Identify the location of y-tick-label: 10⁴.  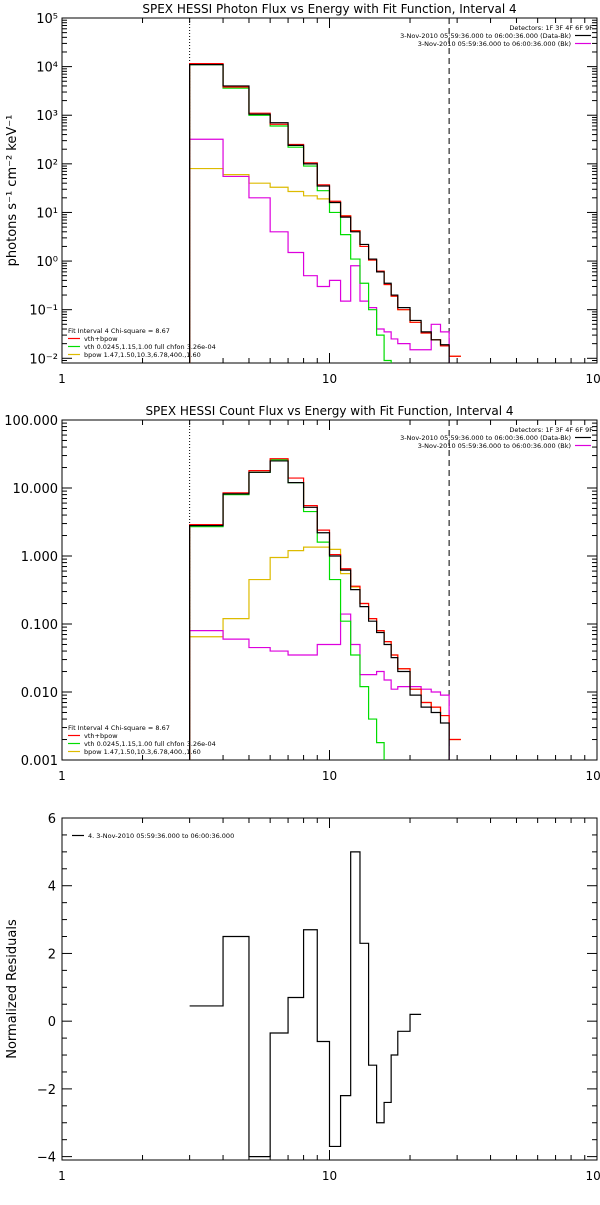
(47, 68).